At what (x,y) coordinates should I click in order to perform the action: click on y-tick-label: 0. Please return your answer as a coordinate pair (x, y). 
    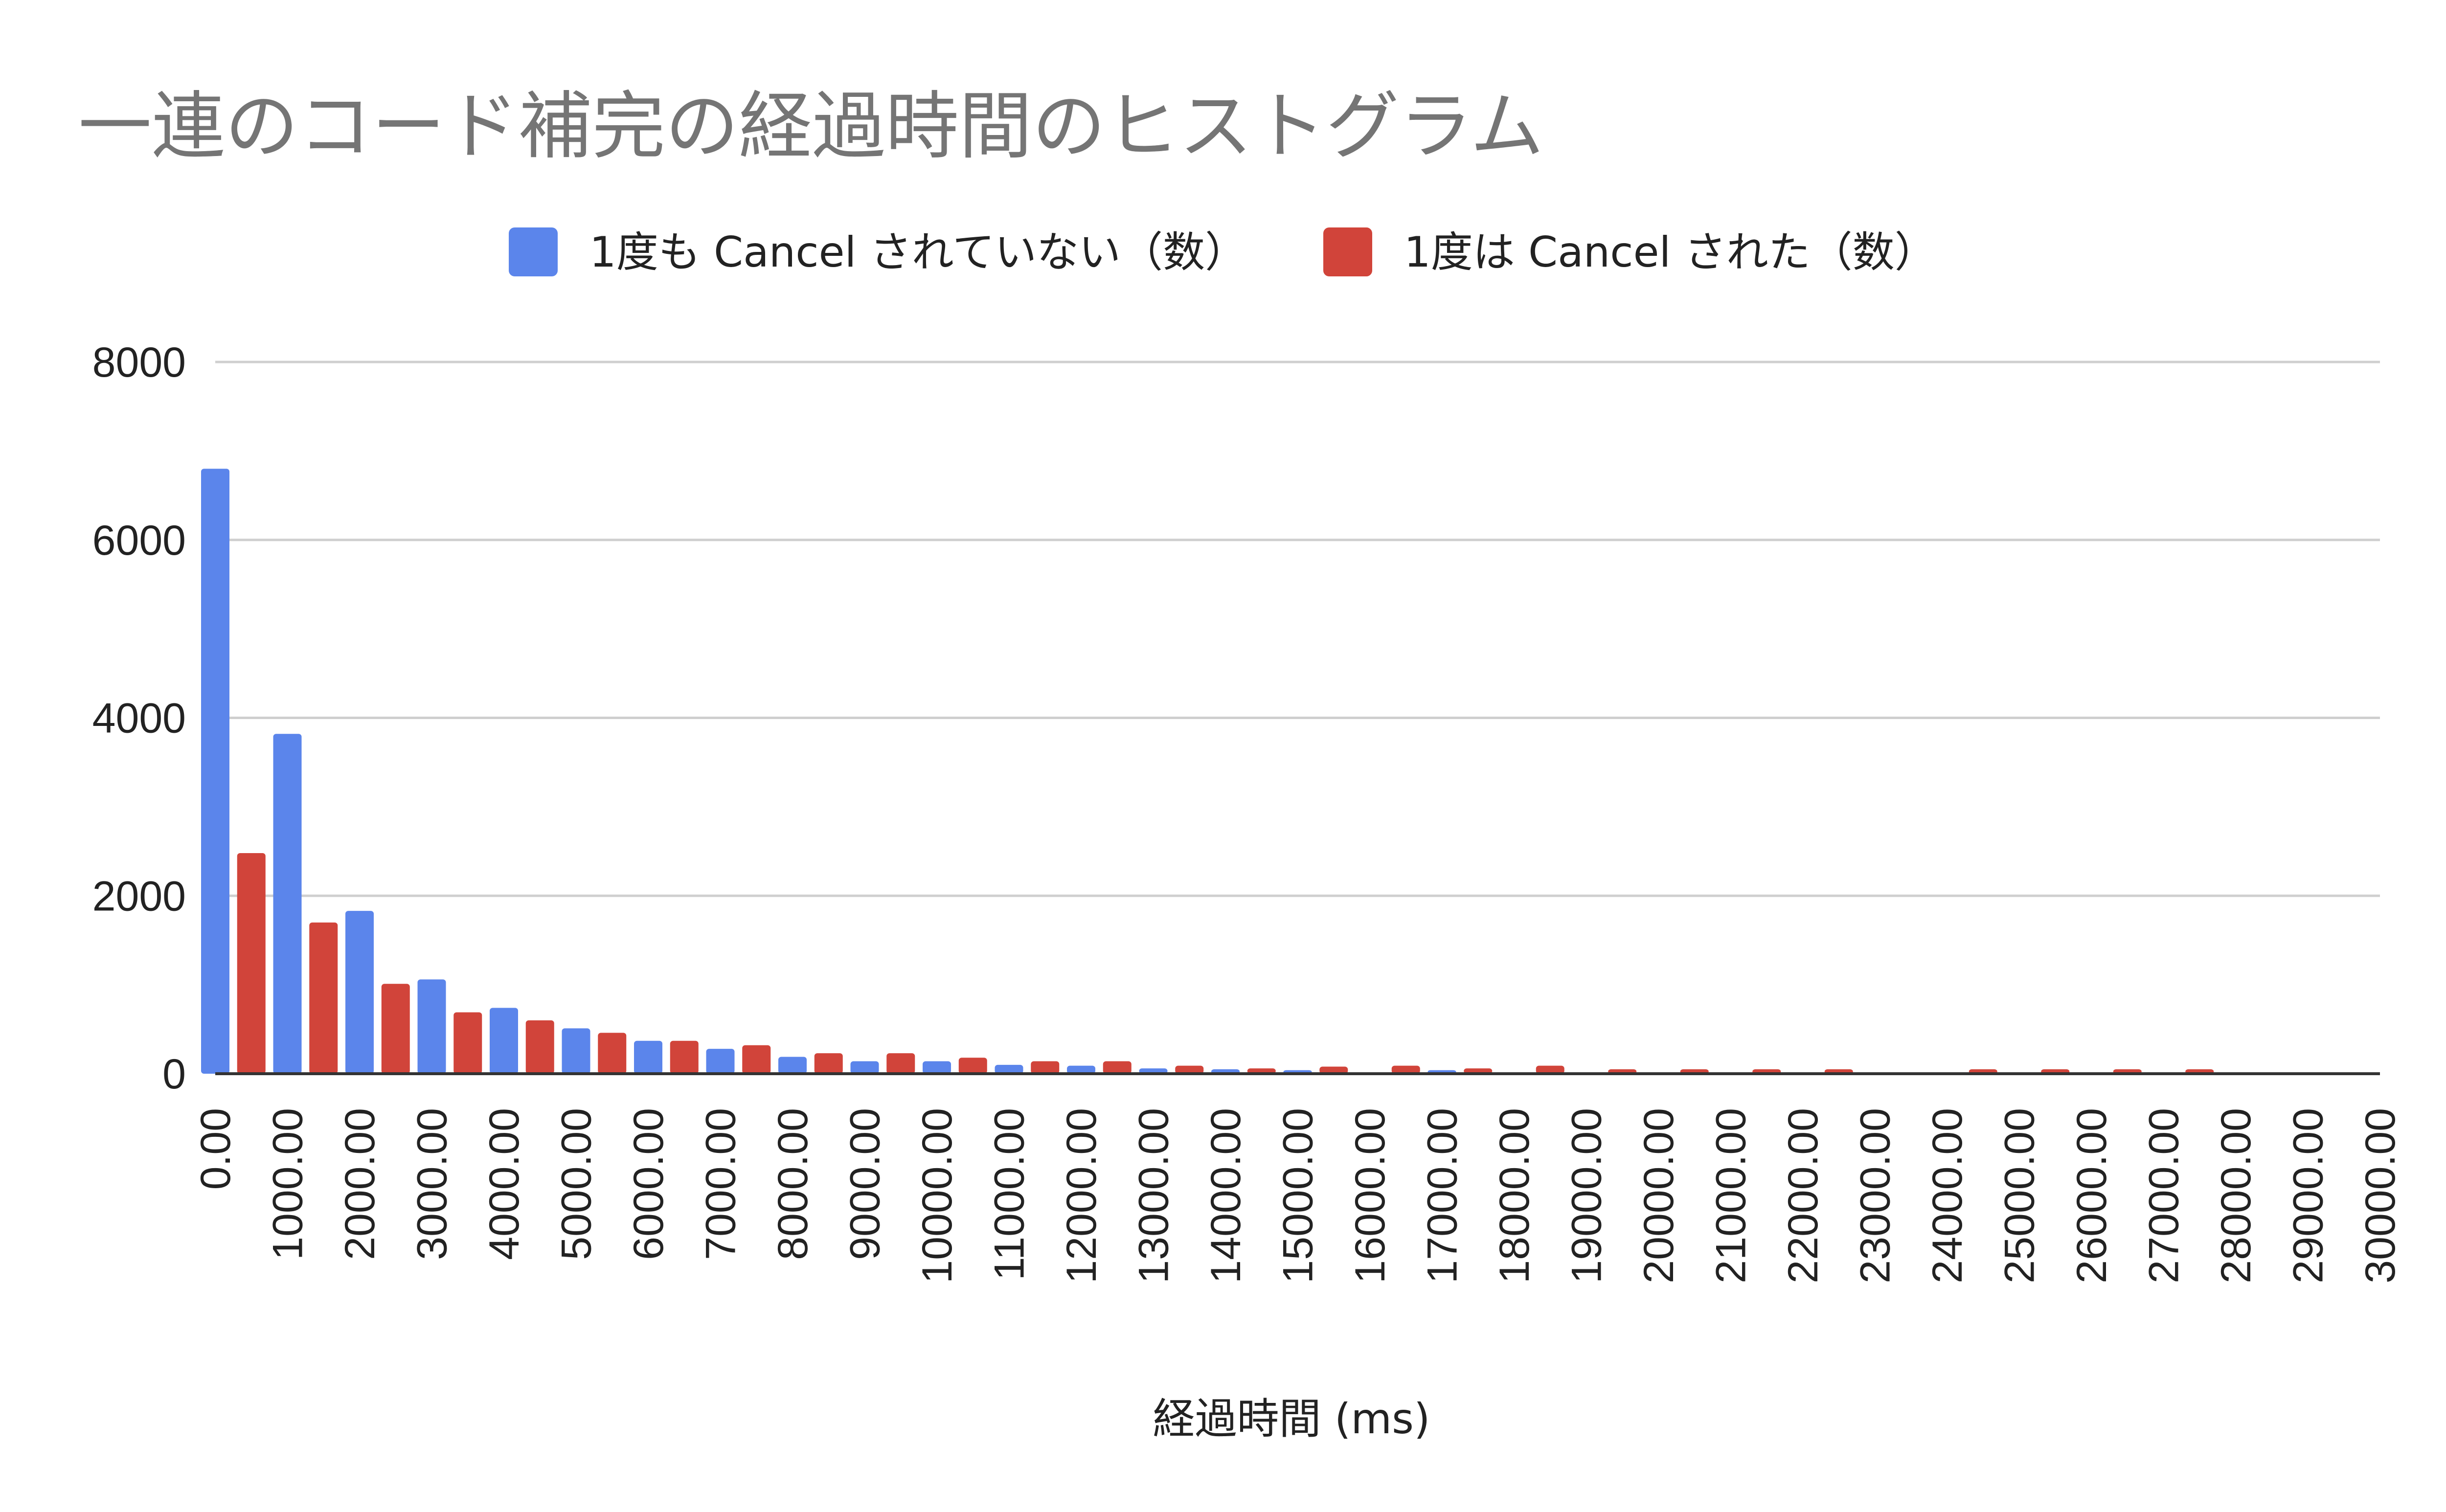
    Looking at the image, I should click on (174, 1074).